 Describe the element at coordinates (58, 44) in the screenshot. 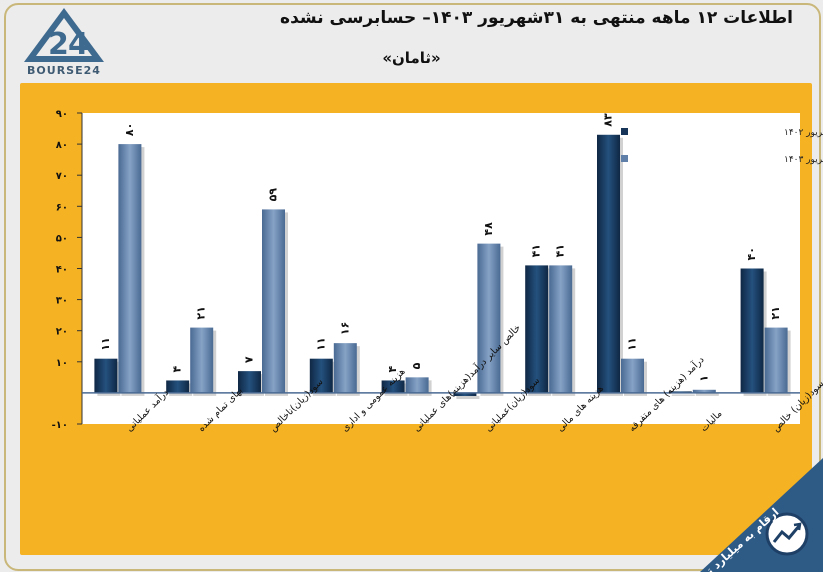

I see `svg-text: 2` at that location.